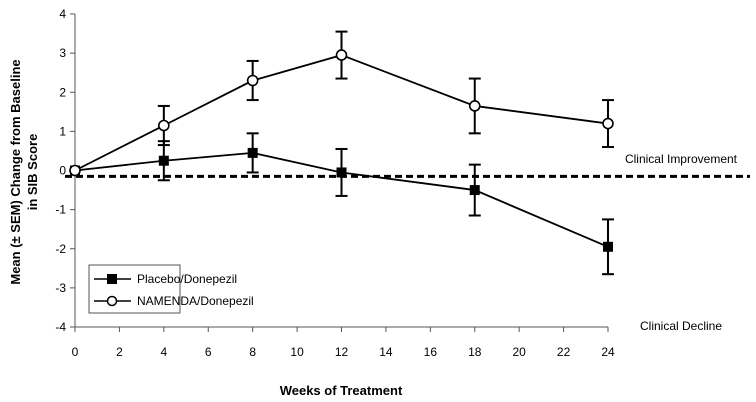  What do you see at coordinates (208, 352) in the screenshot?
I see `x-tick-label: 6` at bounding box center [208, 352].